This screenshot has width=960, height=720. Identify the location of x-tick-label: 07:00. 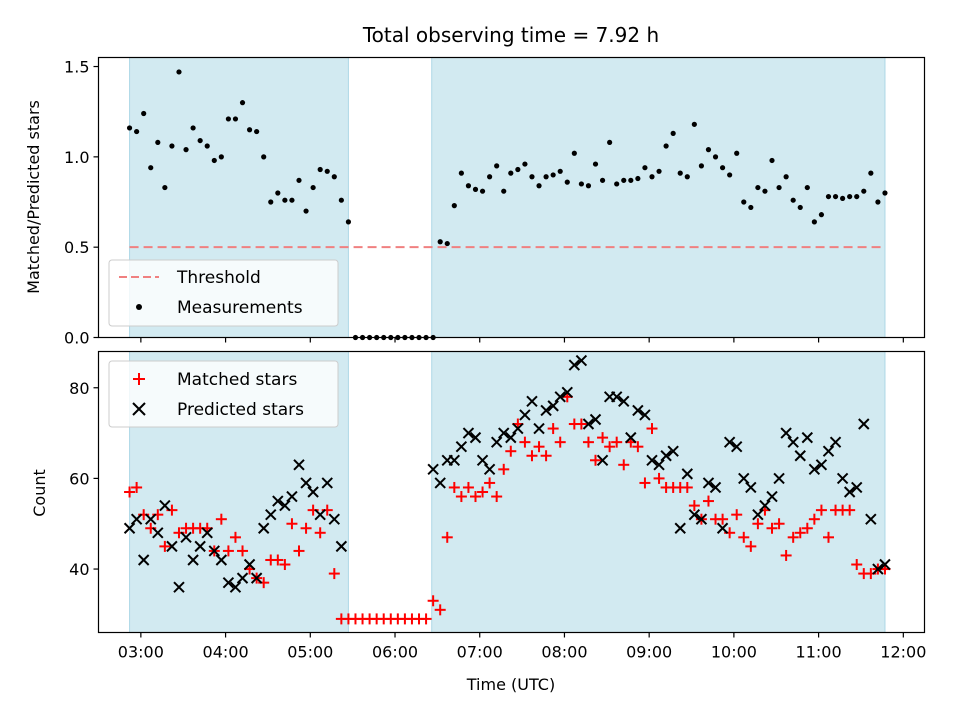
(480, 652).